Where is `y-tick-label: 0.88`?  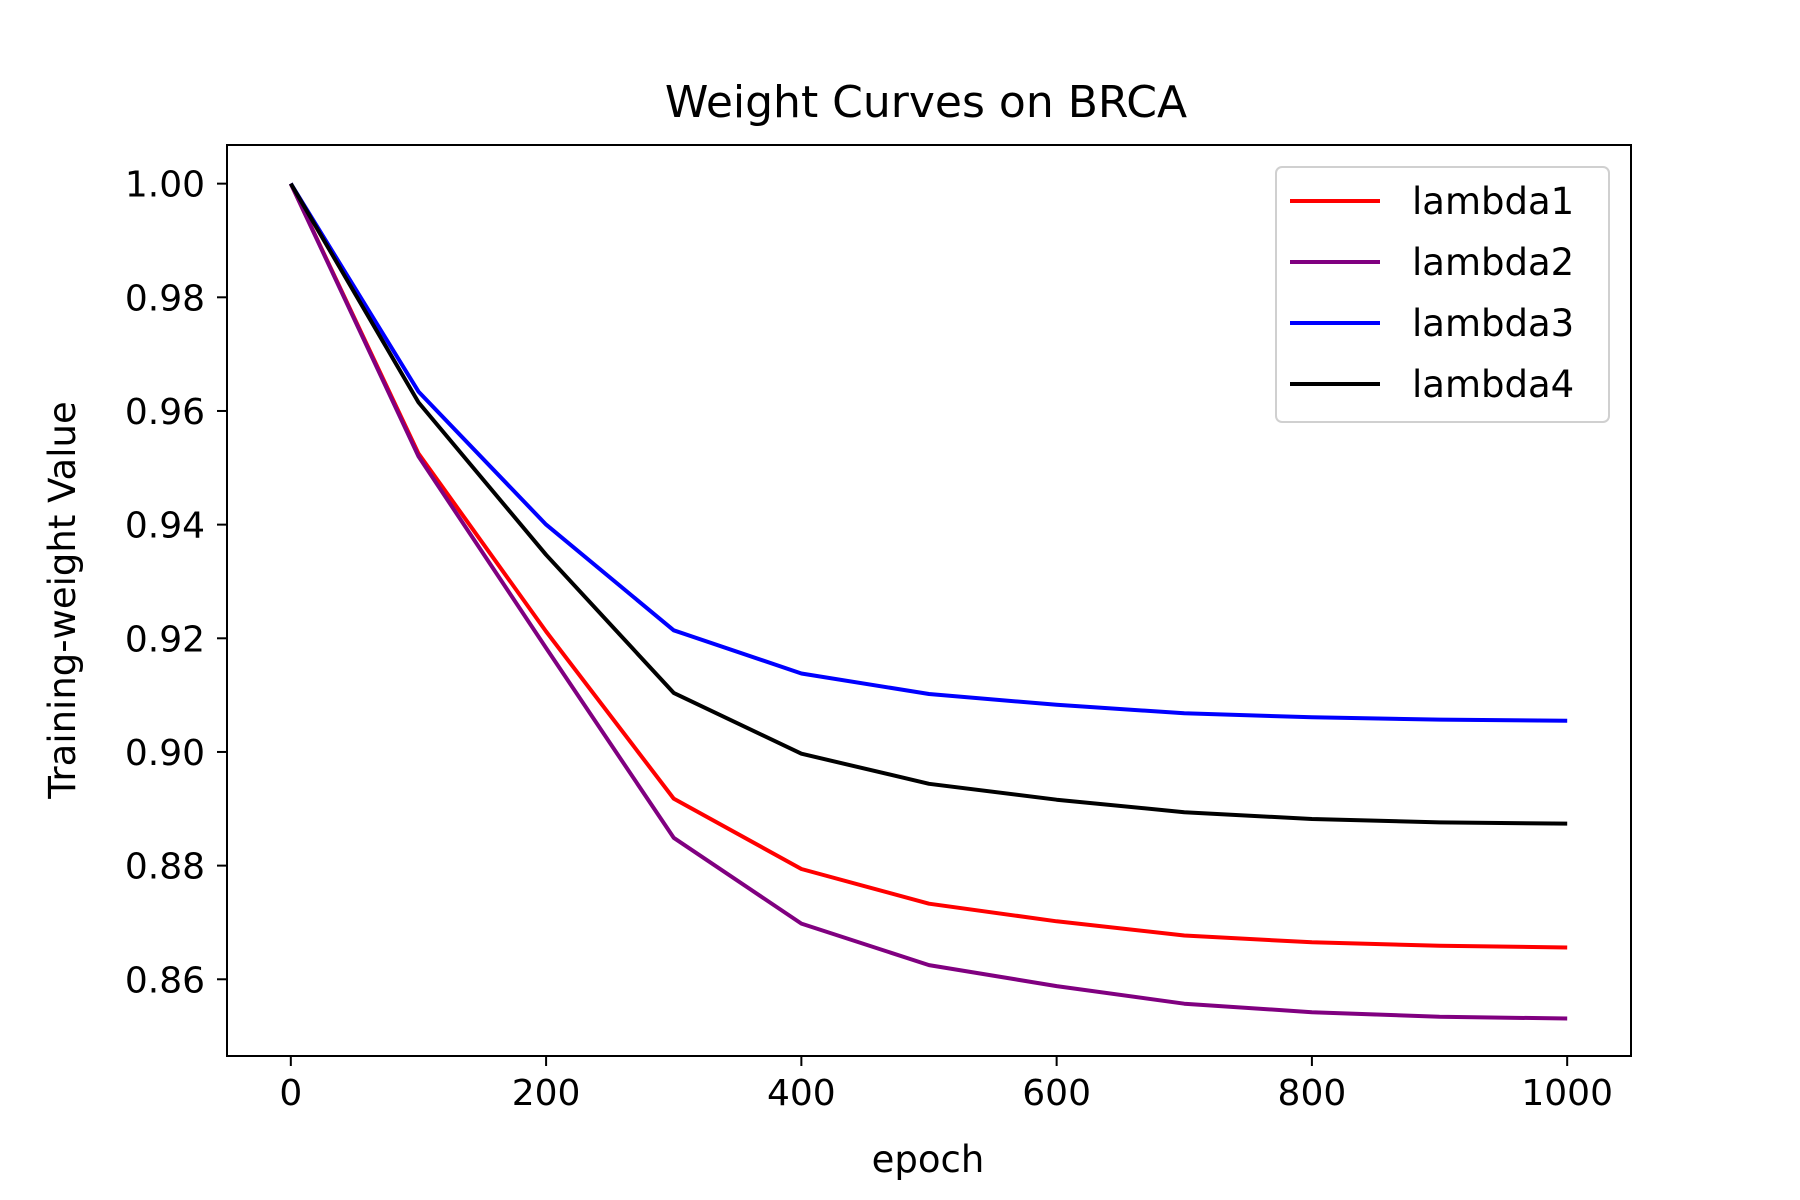
y-tick-label: 0.88 is located at coordinates (165, 867).